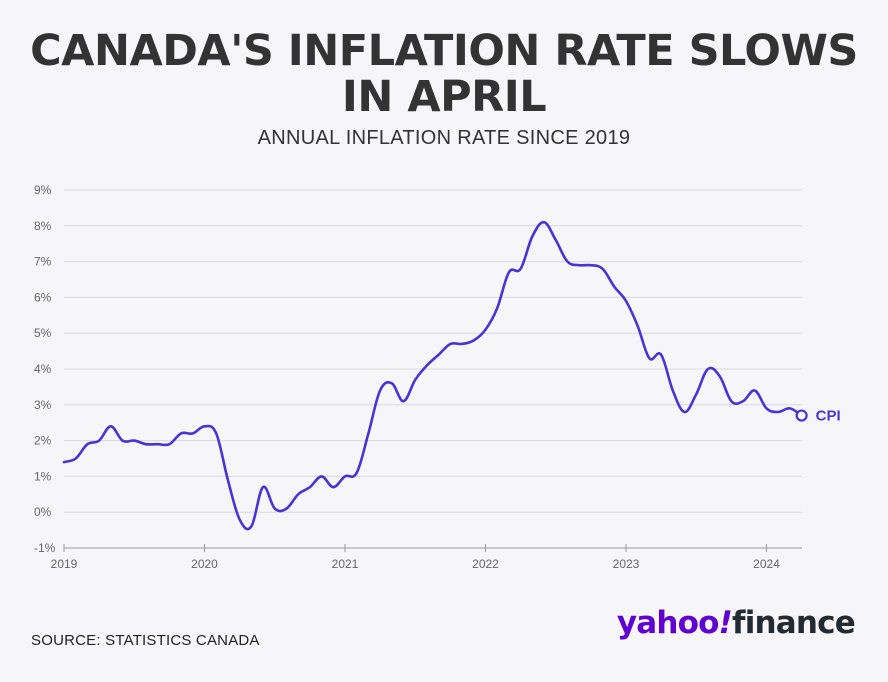 Image resolution: width=888 pixels, height=682 pixels. Describe the element at coordinates (444, 138) in the screenshot. I see `chart-subtitle: ANNUAL INFLATION RATE SINCE 2019` at that location.